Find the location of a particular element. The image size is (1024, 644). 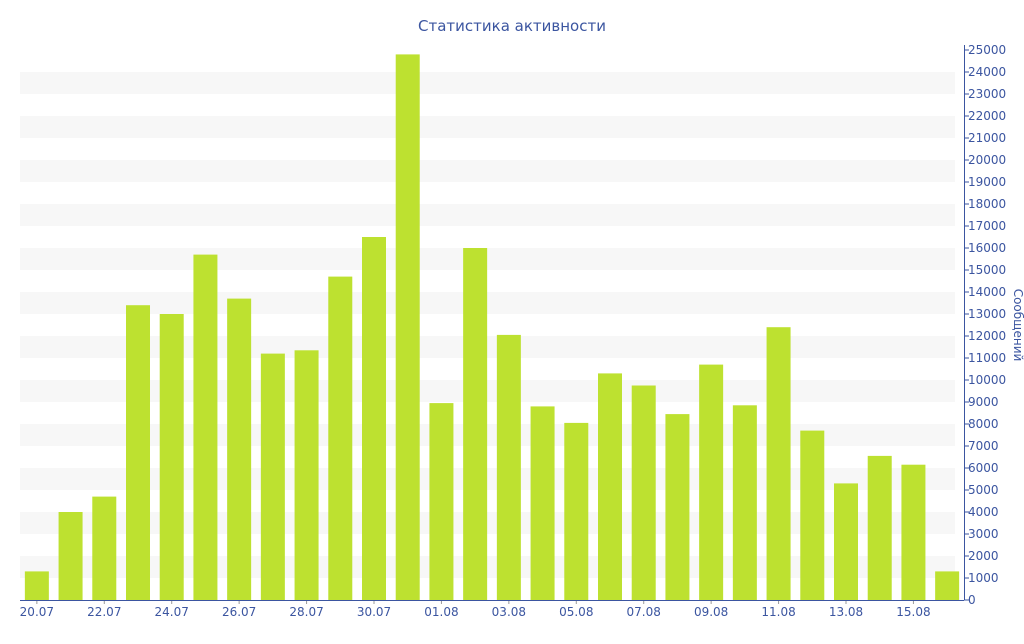

y-tick-label: 22000 is located at coordinates (987, 116).